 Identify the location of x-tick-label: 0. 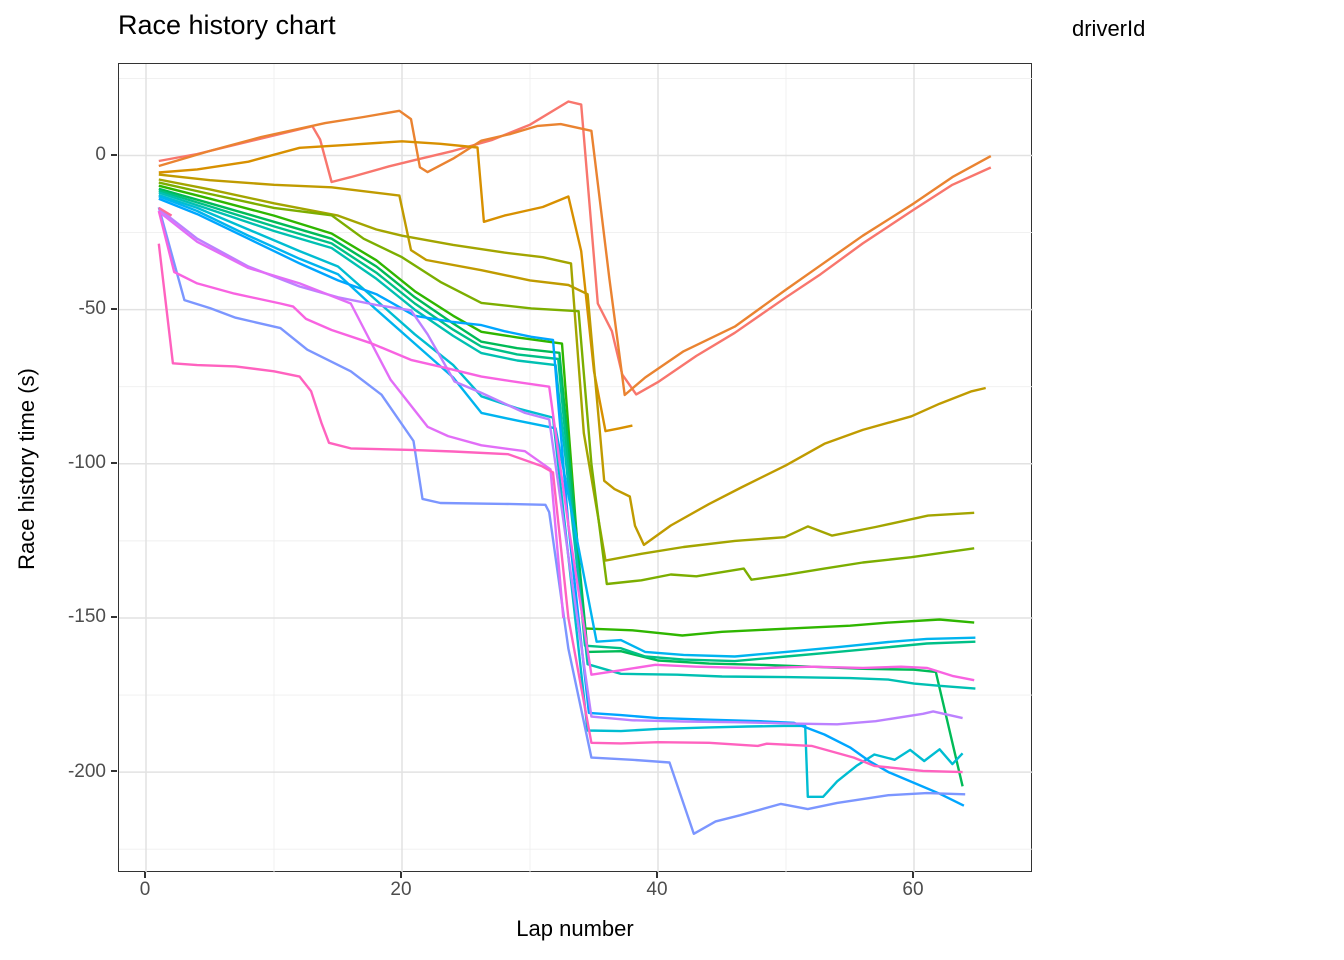
(145, 889).